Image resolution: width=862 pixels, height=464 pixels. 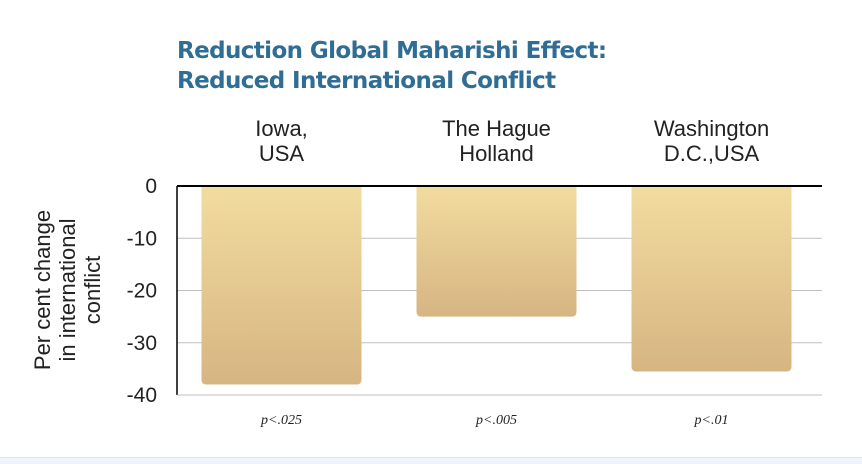 I want to click on chart-title-line-2: Reduced International Conflict, so click(x=366, y=81).